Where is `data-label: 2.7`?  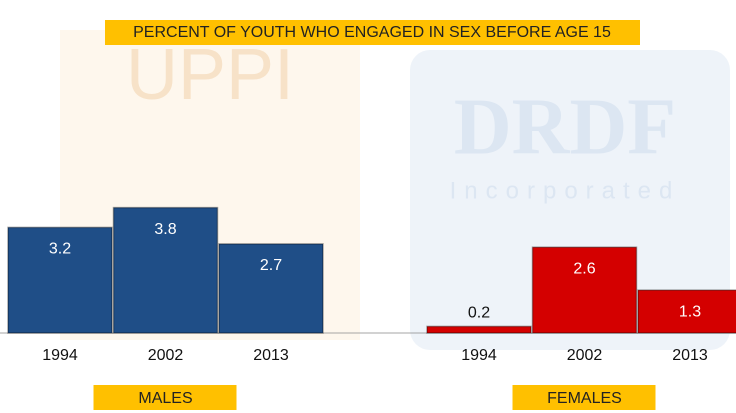 data-label: 2.7 is located at coordinates (271, 265).